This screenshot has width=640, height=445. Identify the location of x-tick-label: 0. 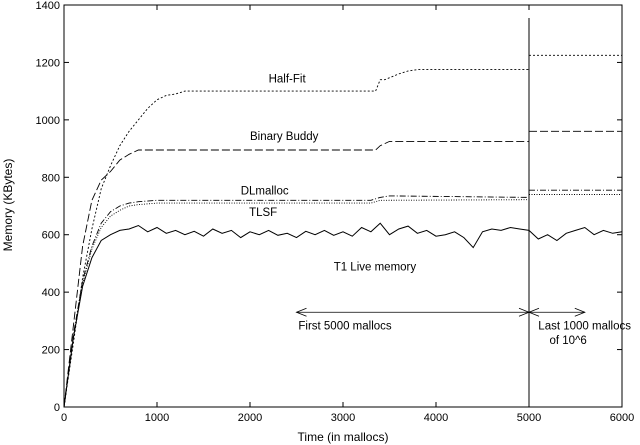
(64, 418).